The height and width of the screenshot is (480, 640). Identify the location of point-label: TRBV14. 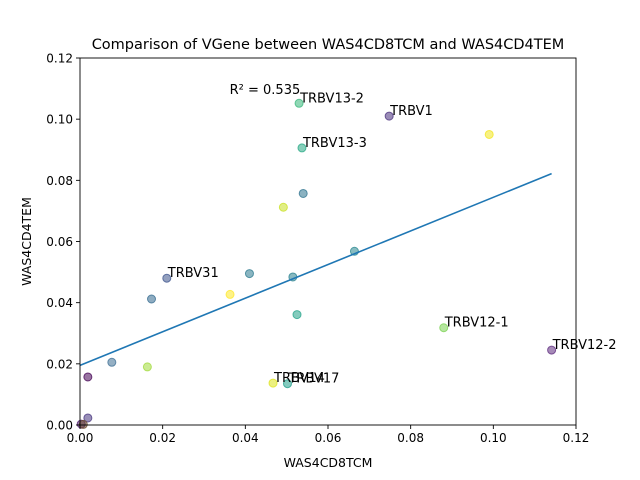
(299, 378).